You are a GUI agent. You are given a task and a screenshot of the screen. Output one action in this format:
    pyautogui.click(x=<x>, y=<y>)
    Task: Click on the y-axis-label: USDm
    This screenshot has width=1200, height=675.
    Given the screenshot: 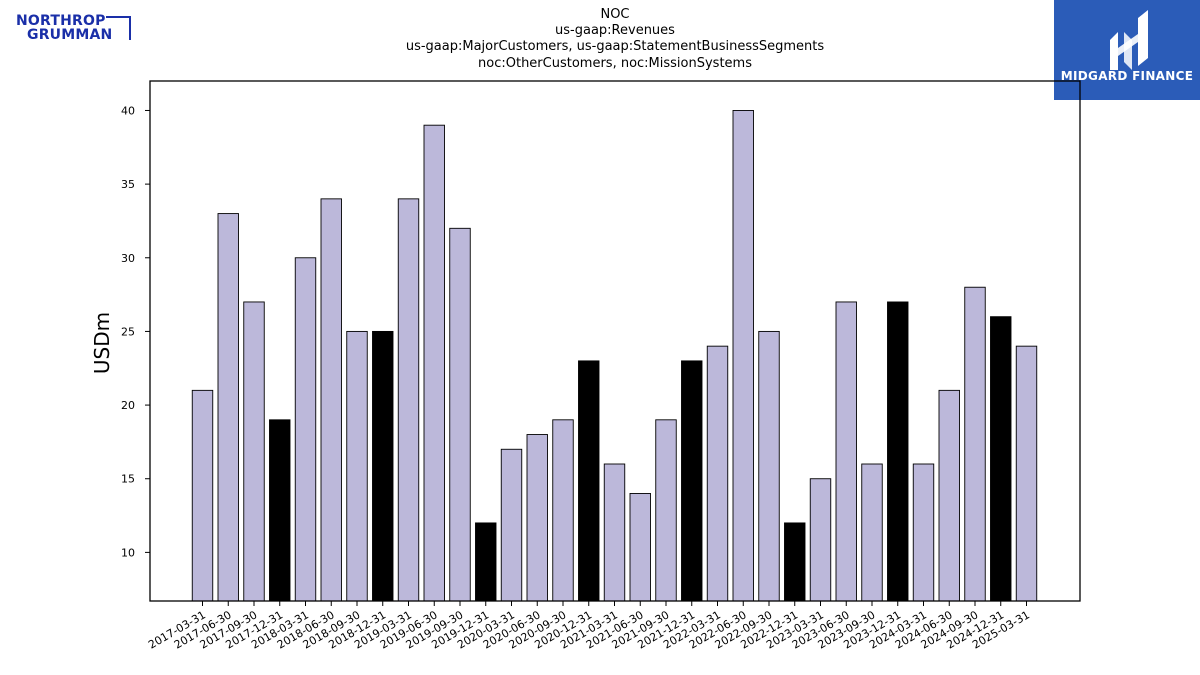 What is the action you would take?
    pyautogui.click(x=102, y=343)
    